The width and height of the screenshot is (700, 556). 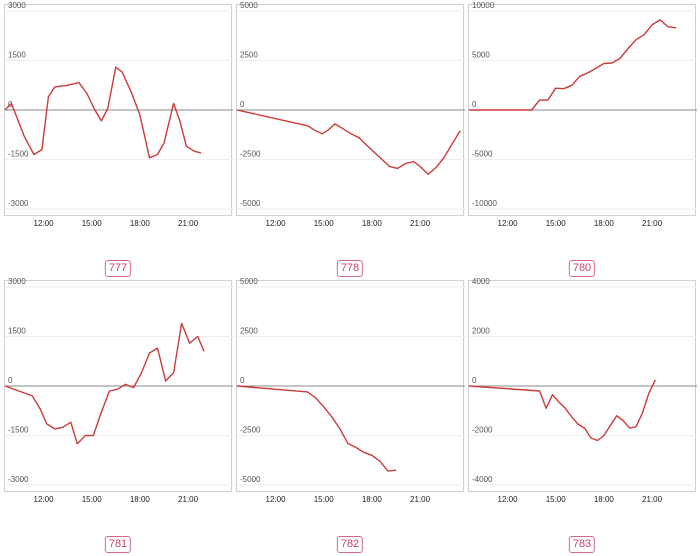 What do you see at coordinates (482, 479) in the screenshot?
I see `y-tick-label: -4000` at bounding box center [482, 479].